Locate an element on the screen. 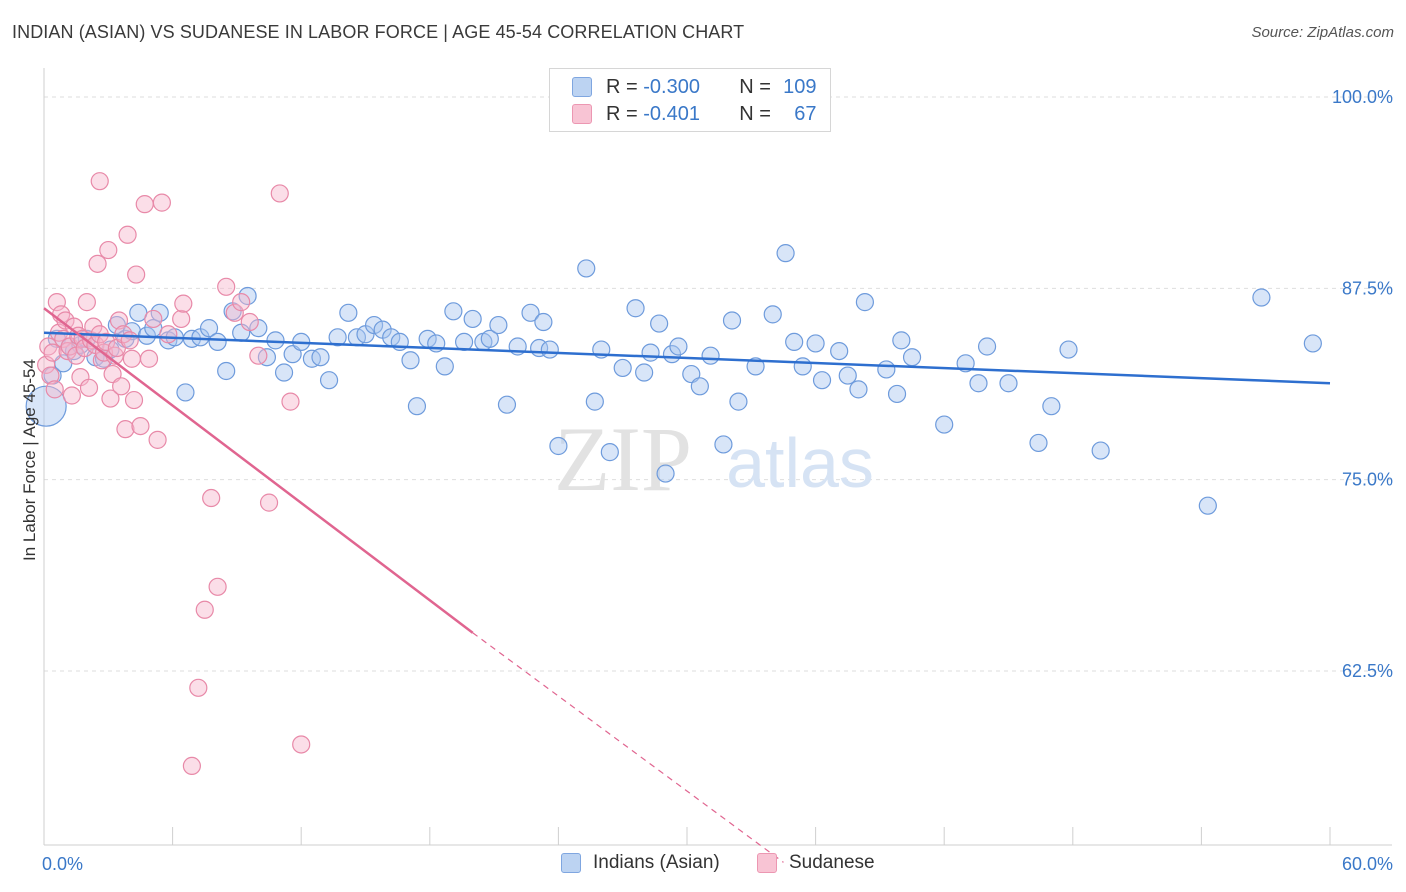 The image size is (1406, 892). y-axis-label: In Labor Force | Age 45-54 is located at coordinates (29, 460).